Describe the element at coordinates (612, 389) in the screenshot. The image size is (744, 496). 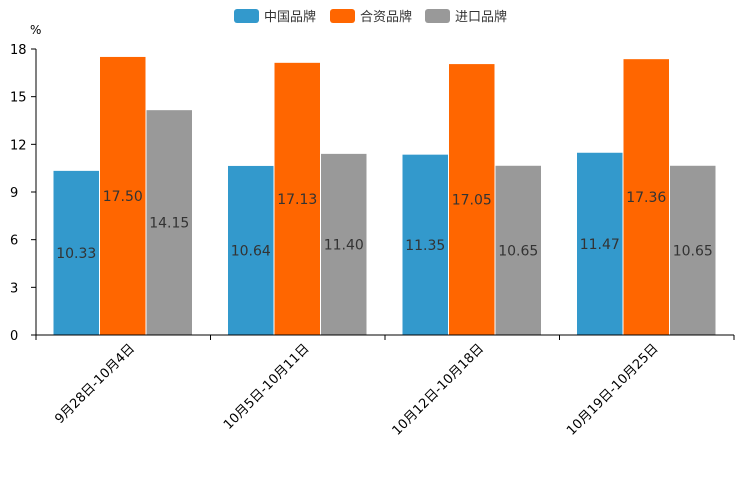
I see `x-category-label: 10月19日-10月25日` at that location.